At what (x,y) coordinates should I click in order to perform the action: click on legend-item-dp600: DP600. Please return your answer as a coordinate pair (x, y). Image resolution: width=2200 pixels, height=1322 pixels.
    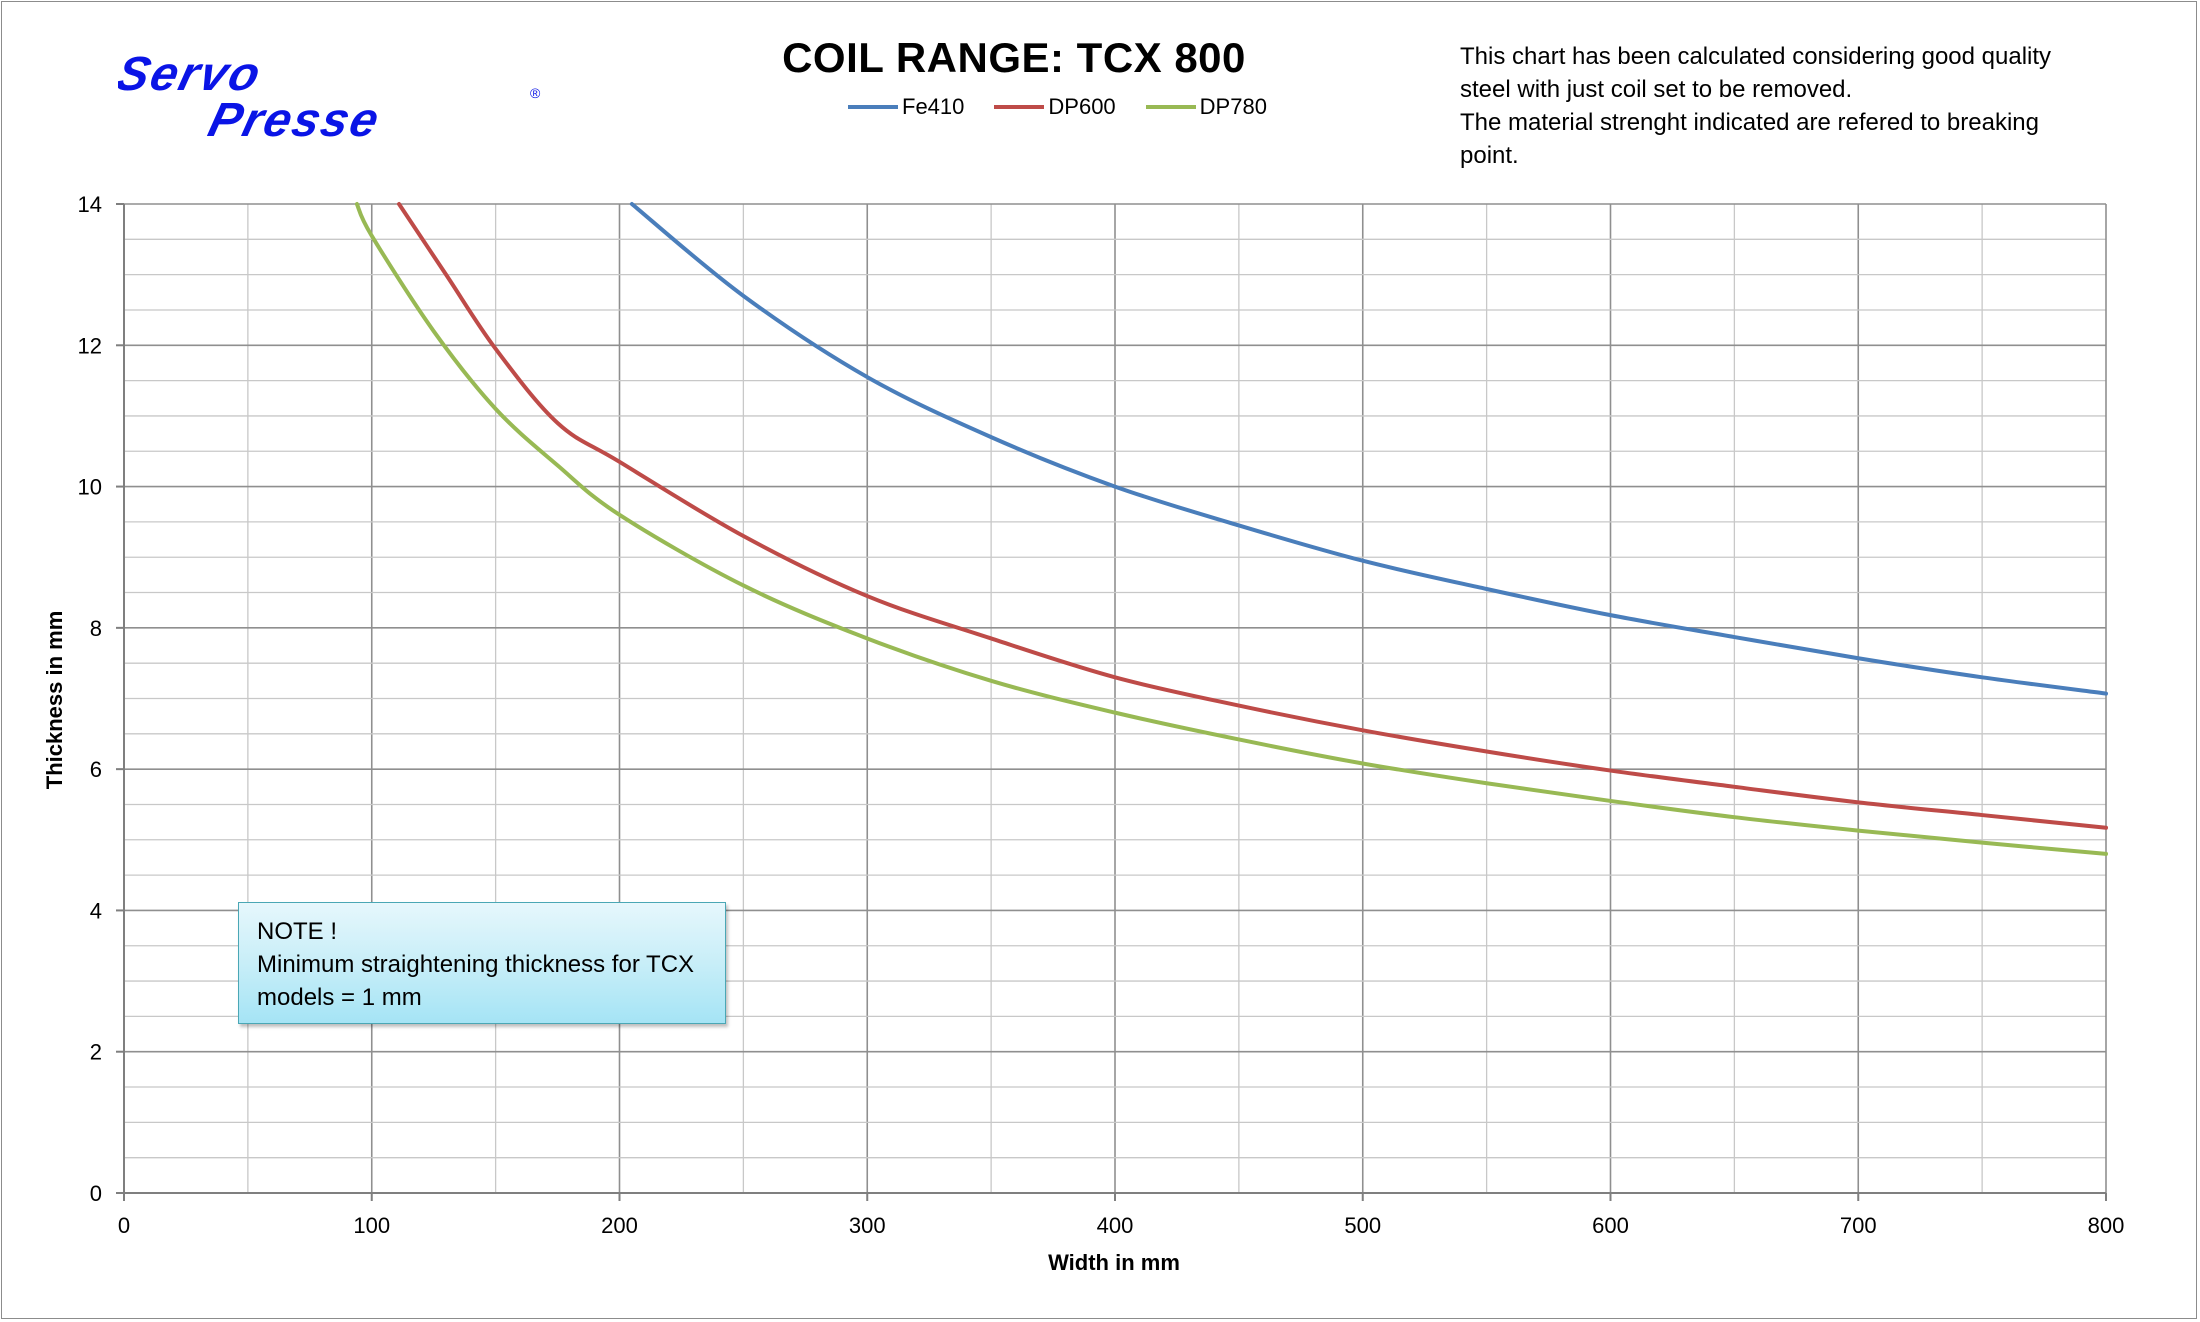
    Looking at the image, I should click on (1055, 107).